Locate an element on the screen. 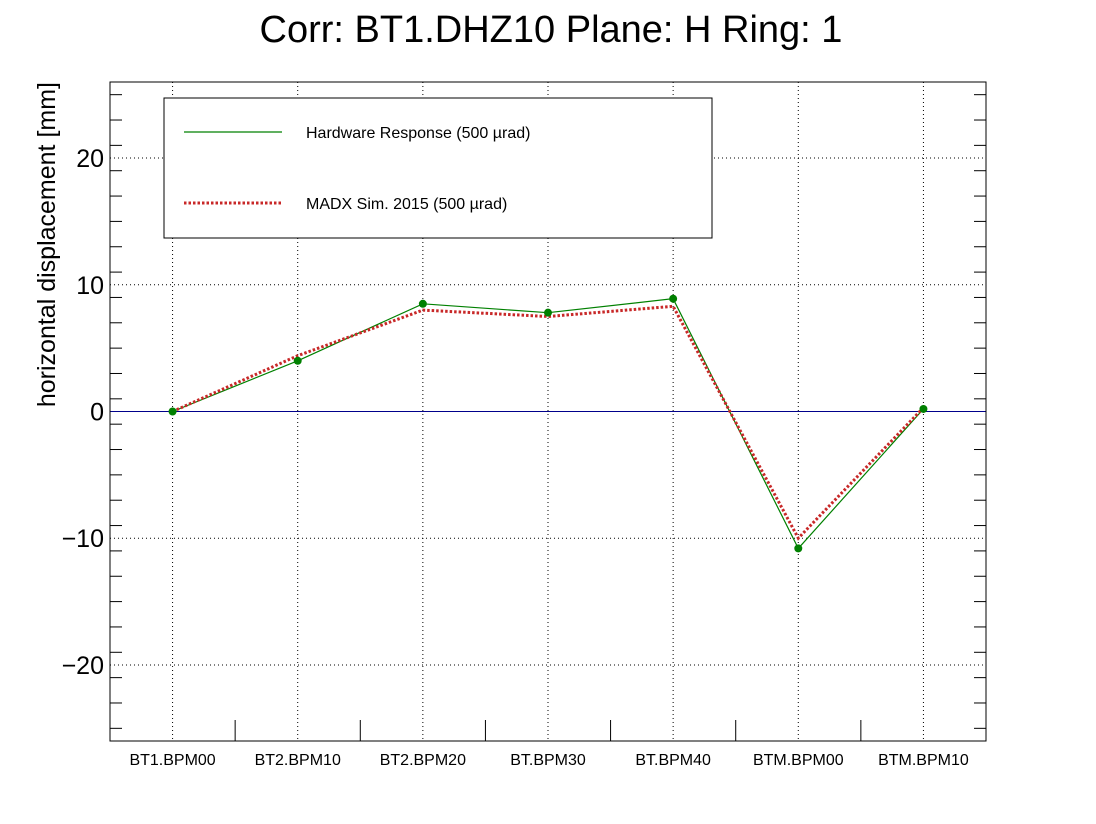 Image resolution: width=1096 pixels, height=824 pixels. y-tick-label: −10 is located at coordinates (83, 539).